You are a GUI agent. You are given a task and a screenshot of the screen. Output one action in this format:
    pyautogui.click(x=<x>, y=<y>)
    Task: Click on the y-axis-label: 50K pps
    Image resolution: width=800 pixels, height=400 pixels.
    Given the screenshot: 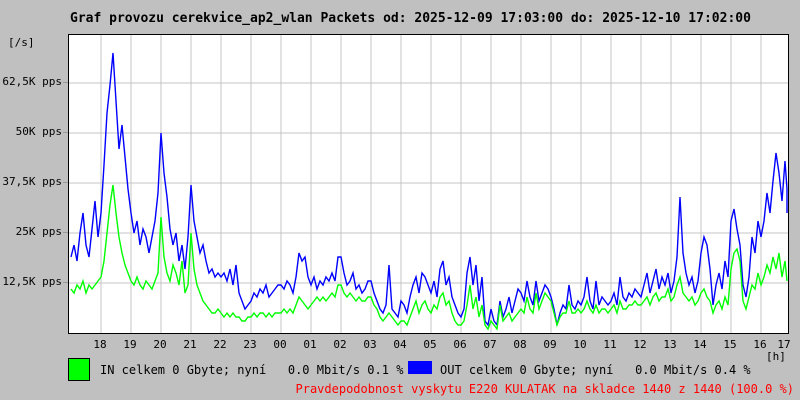 What is the action you would take?
    pyautogui.click(x=38, y=131)
    